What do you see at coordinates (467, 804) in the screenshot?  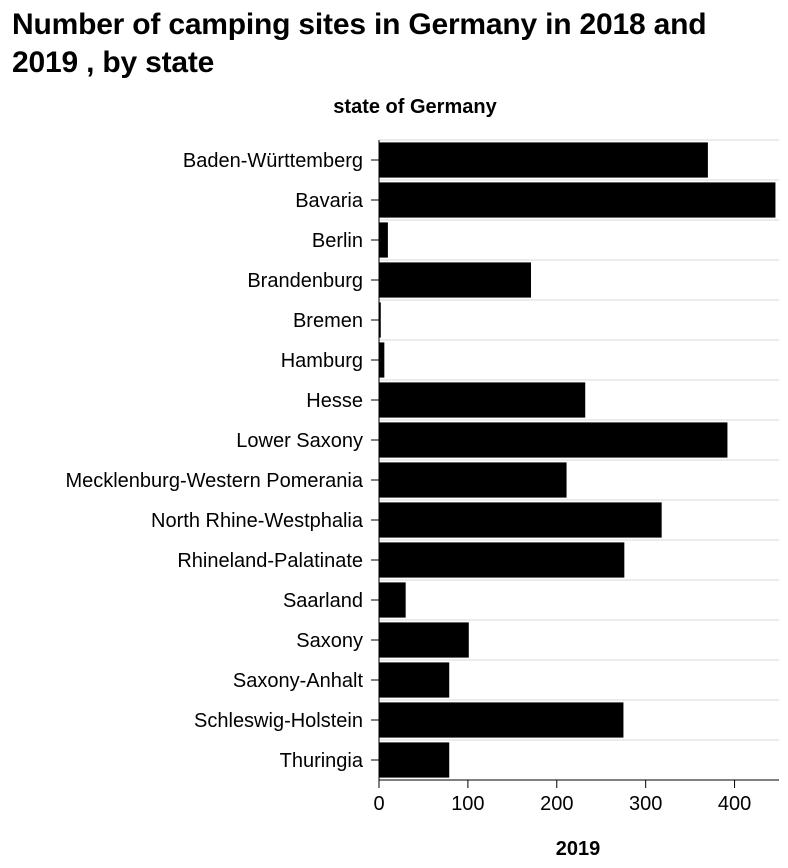 I see `x-tick-label: 100` at bounding box center [467, 804].